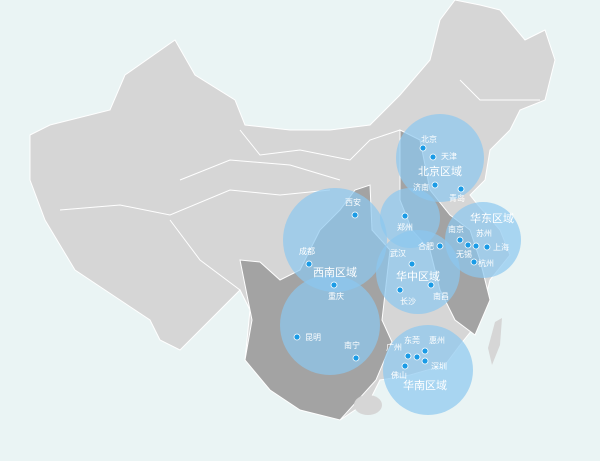  I want to click on city-label: 长沙, so click(408, 301).